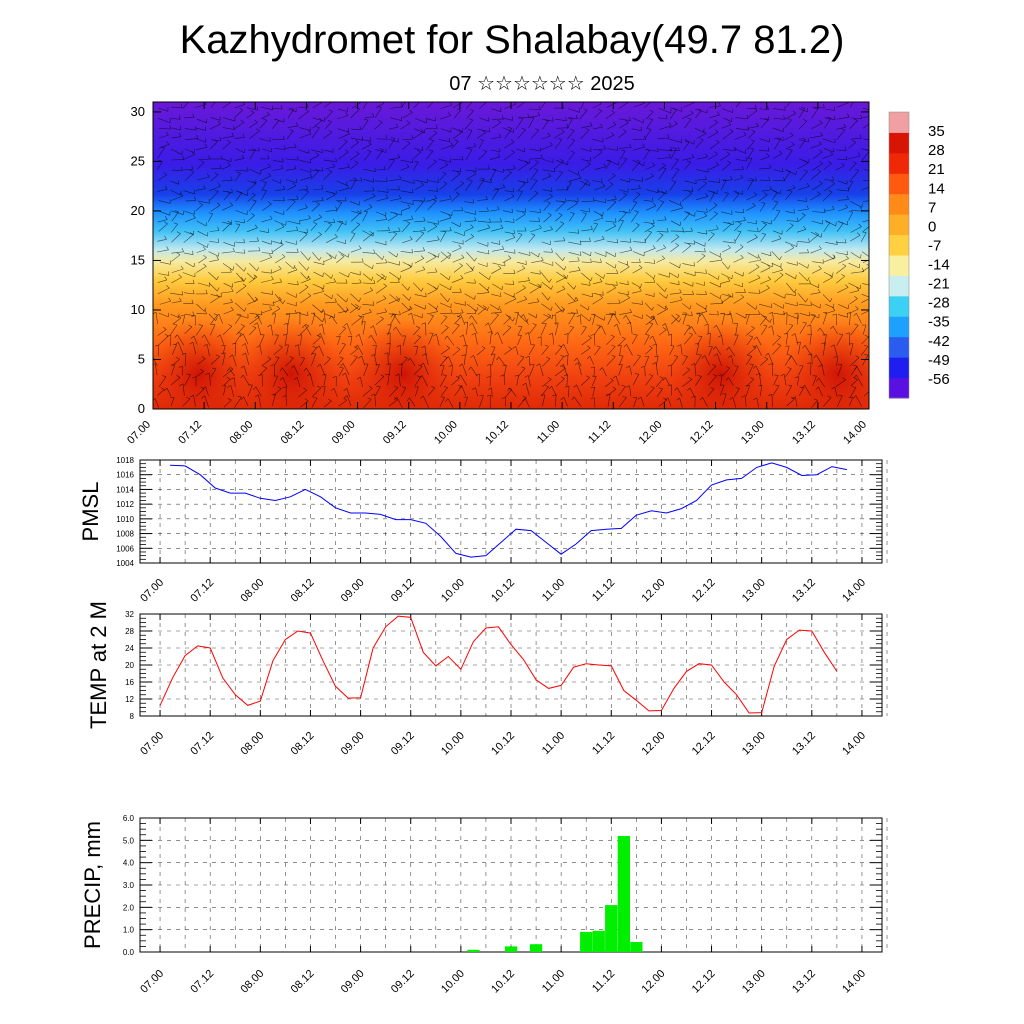 The width and height of the screenshot is (1024, 1024). Describe the element at coordinates (553, 590) in the screenshot. I see `x-tick-label: 11.00` at that location.